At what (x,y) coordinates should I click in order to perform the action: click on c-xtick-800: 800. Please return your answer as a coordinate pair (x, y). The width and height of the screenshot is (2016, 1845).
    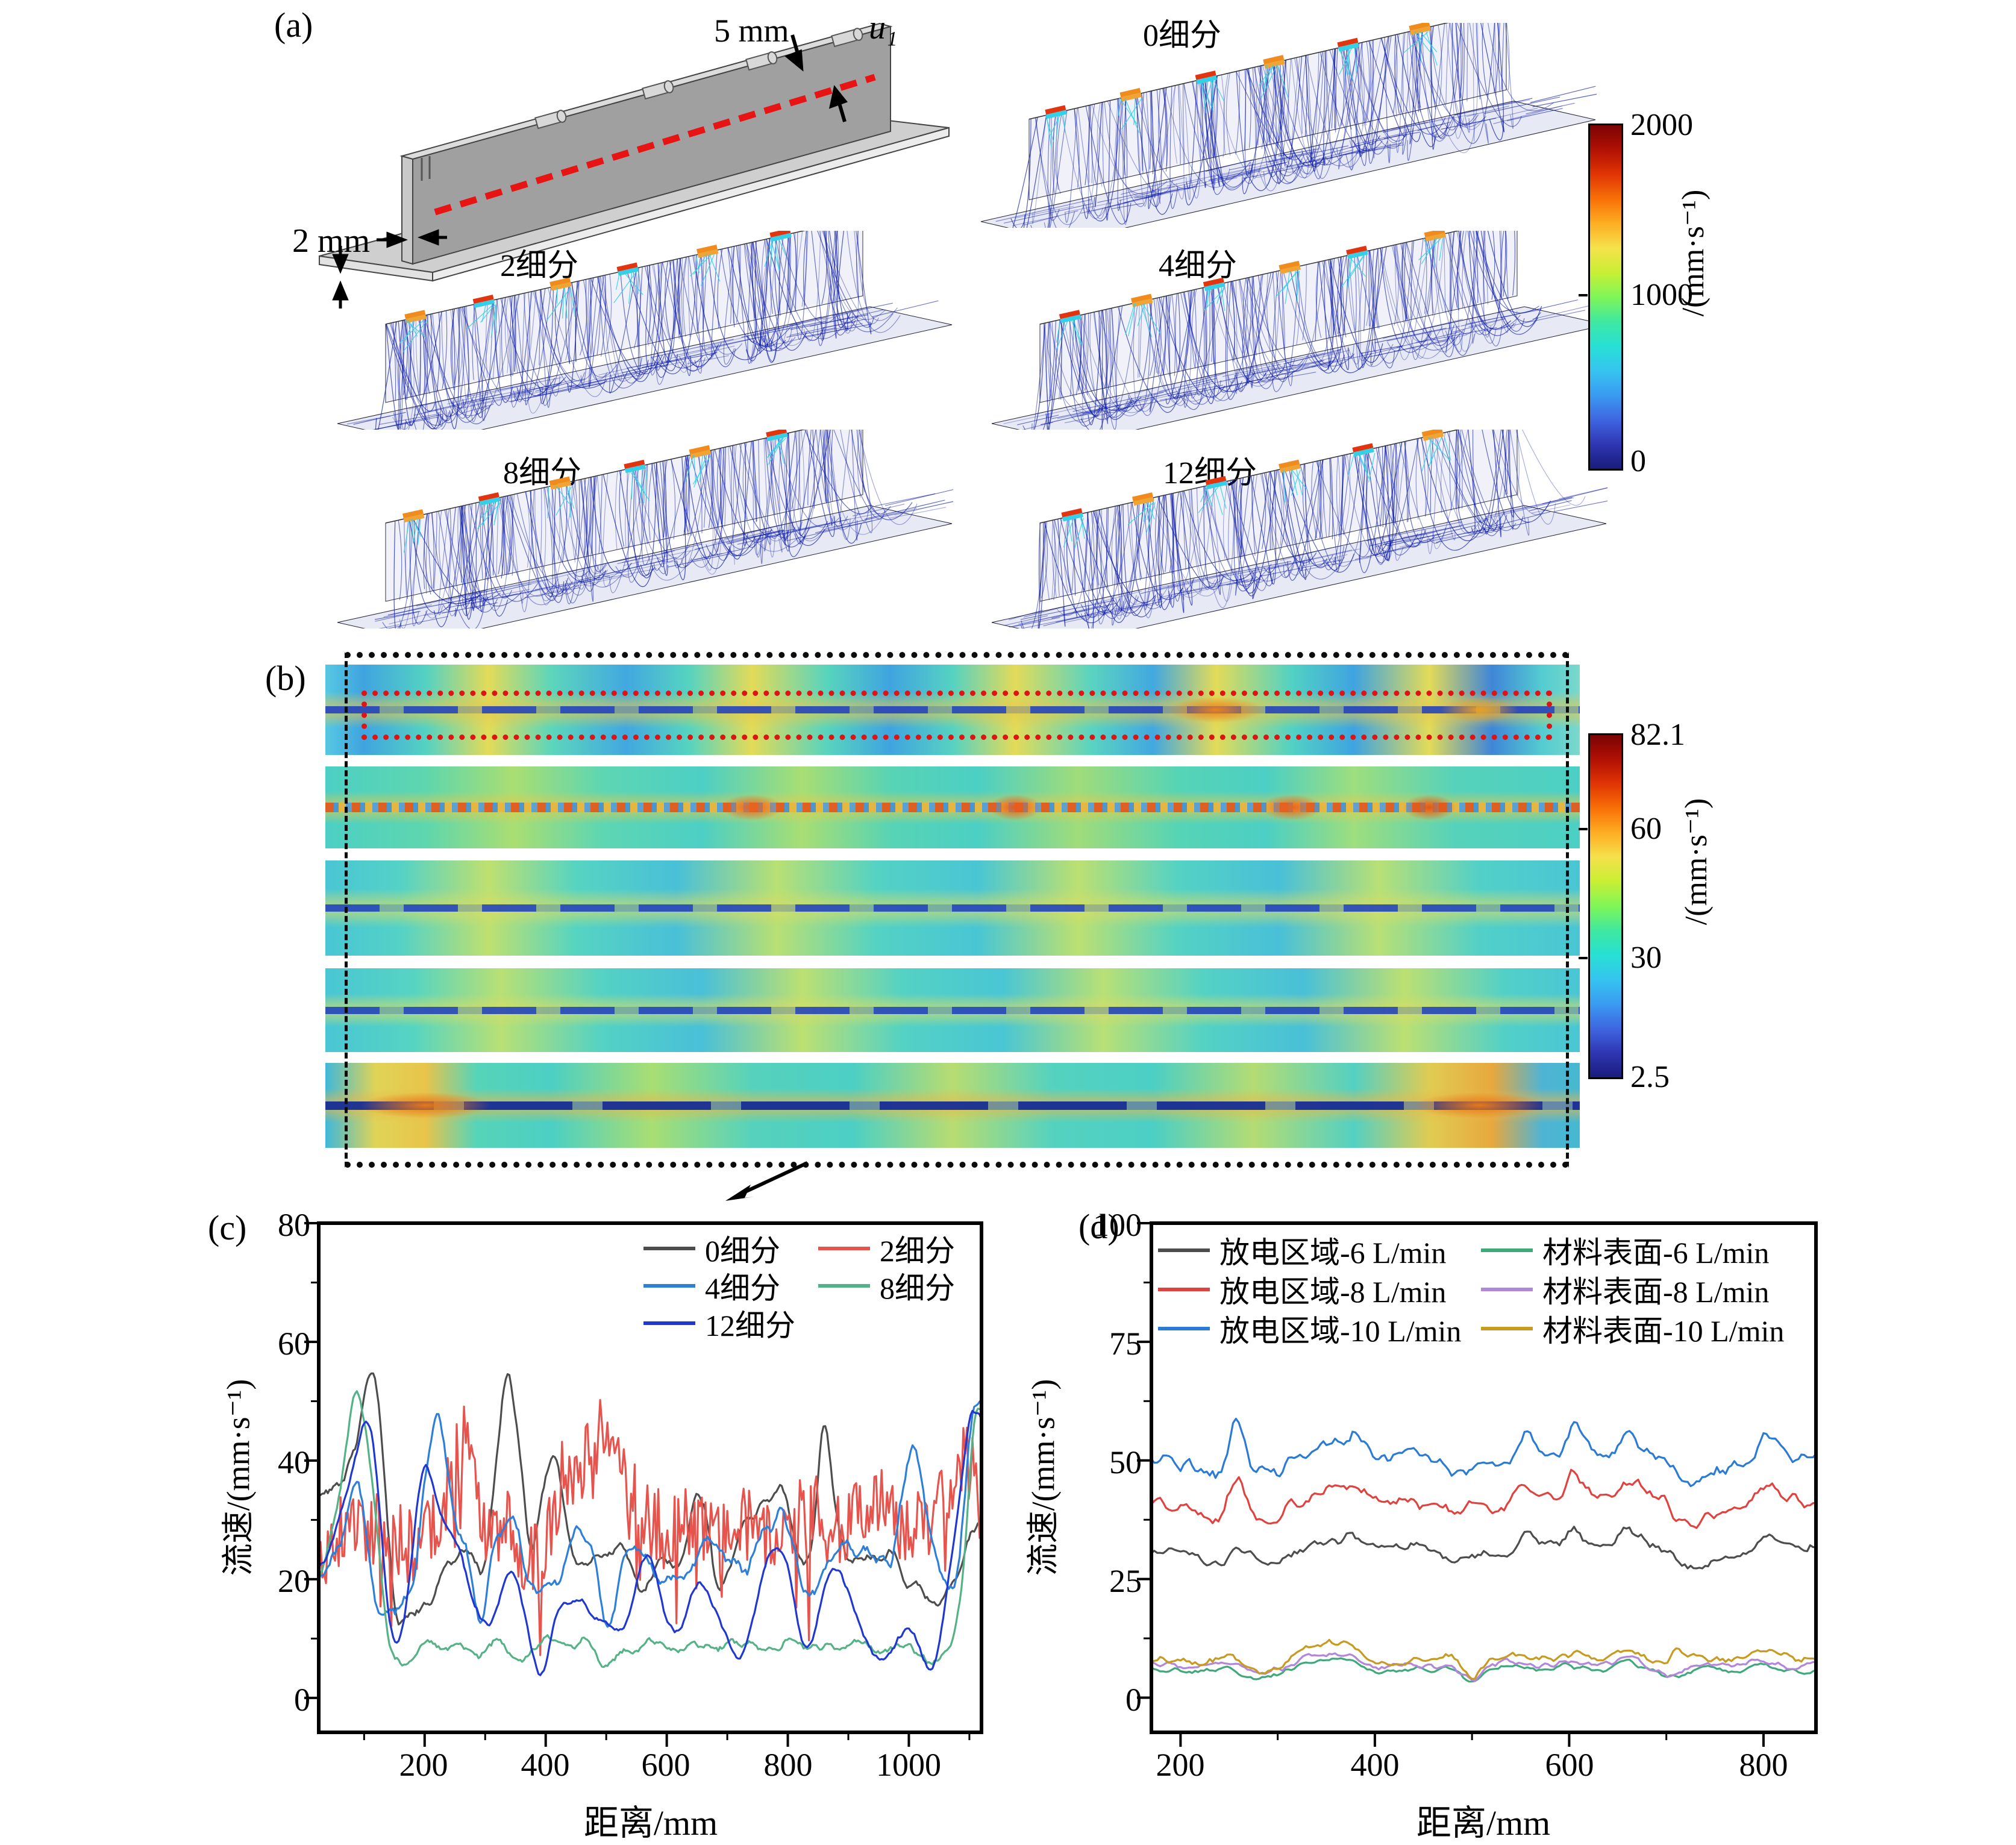
    Looking at the image, I should click on (788, 1765).